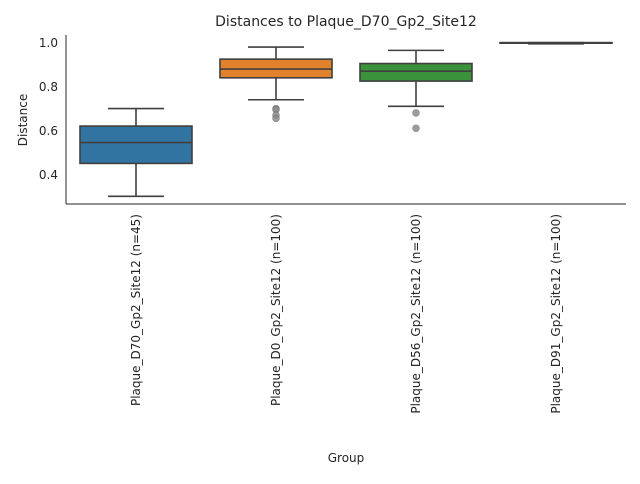 The height and width of the screenshot is (484, 640). I want to click on y-tick-label: 0.6, so click(48, 131).